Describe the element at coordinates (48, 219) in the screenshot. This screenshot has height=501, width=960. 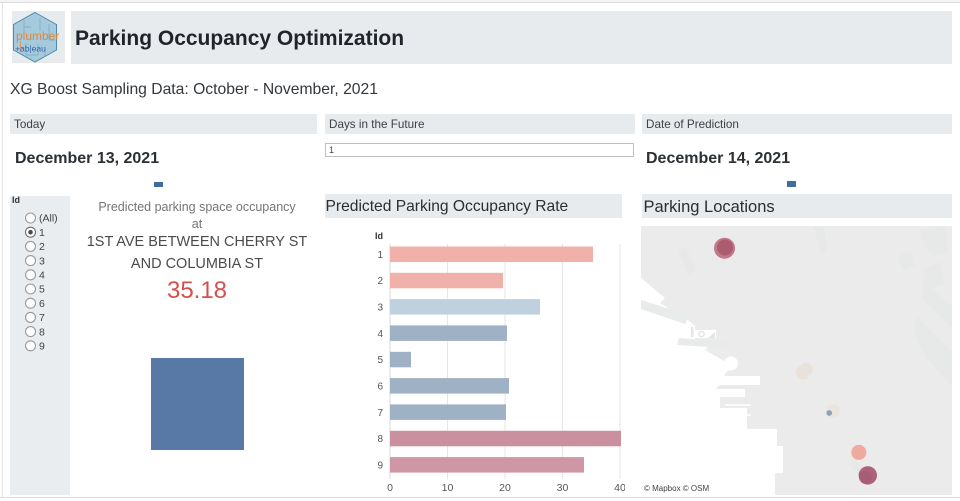
I see `svg-text: (All)` at that location.